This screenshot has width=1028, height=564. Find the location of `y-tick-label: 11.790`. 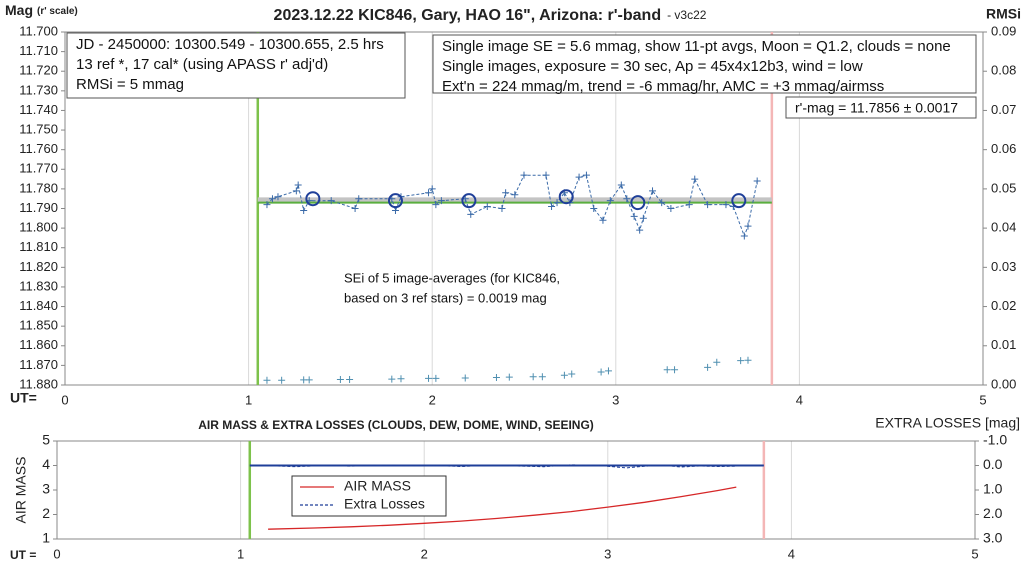

y-tick-label: 11.790 is located at coordinates (38, 207).